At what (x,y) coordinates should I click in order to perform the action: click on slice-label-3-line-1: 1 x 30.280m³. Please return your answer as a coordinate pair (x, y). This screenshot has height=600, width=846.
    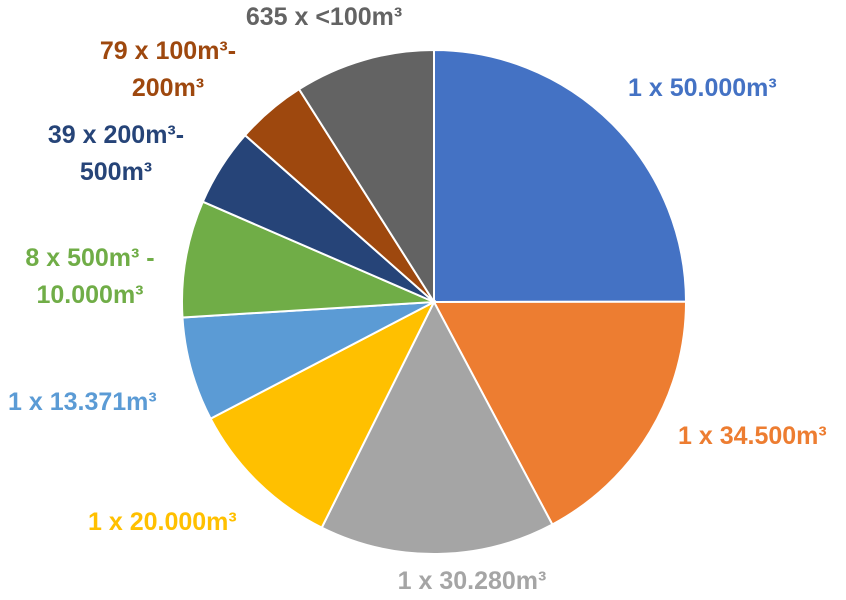
    Looking at the image, I should click on (472, 581).